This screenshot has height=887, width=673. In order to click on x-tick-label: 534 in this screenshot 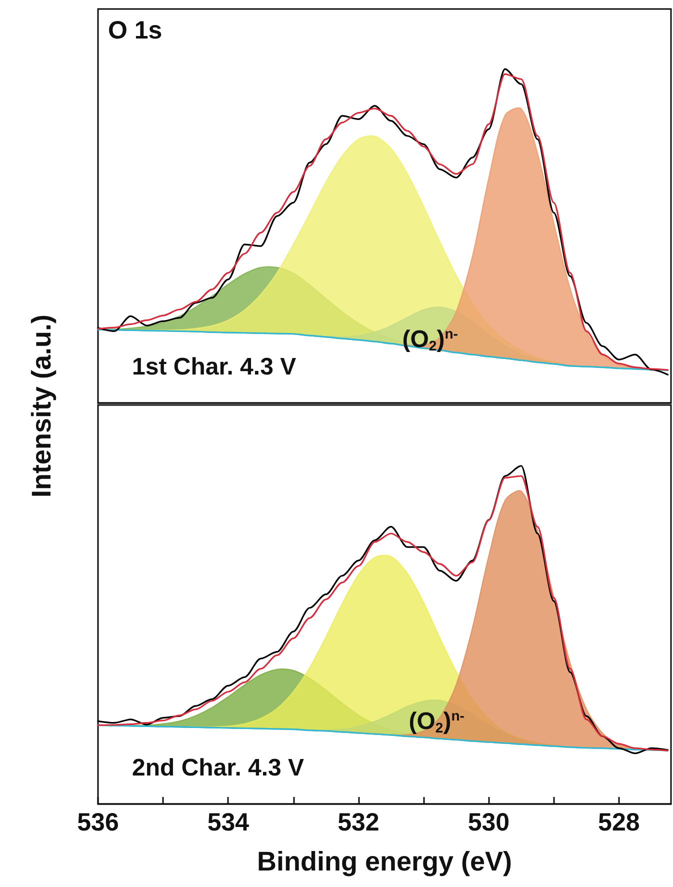, I will do `click(228, 822)`.